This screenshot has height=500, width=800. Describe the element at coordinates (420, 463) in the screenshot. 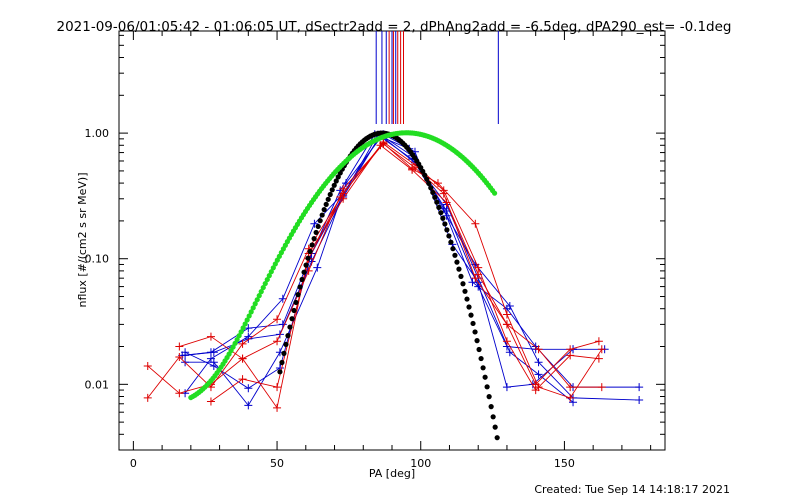

I see `x-tick-label: 100` at that location.